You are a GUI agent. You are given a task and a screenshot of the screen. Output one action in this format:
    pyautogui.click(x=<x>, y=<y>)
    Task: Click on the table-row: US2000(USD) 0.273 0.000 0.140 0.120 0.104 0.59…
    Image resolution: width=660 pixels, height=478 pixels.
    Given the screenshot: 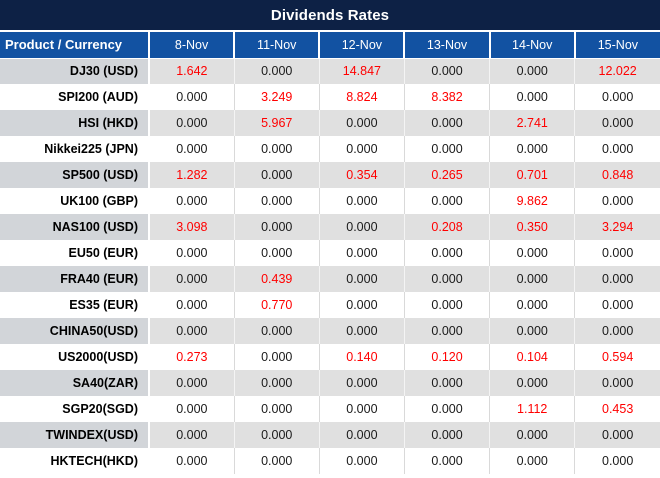 What is the action you would take?
    pyautogui.click(x=330, y=357)
    